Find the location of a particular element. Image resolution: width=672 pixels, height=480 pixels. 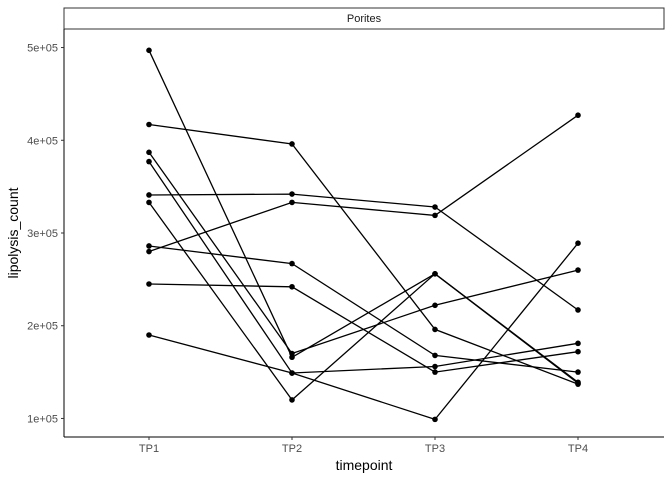

y-tick-label: 4e+05 is located at coordinates (42, 141).